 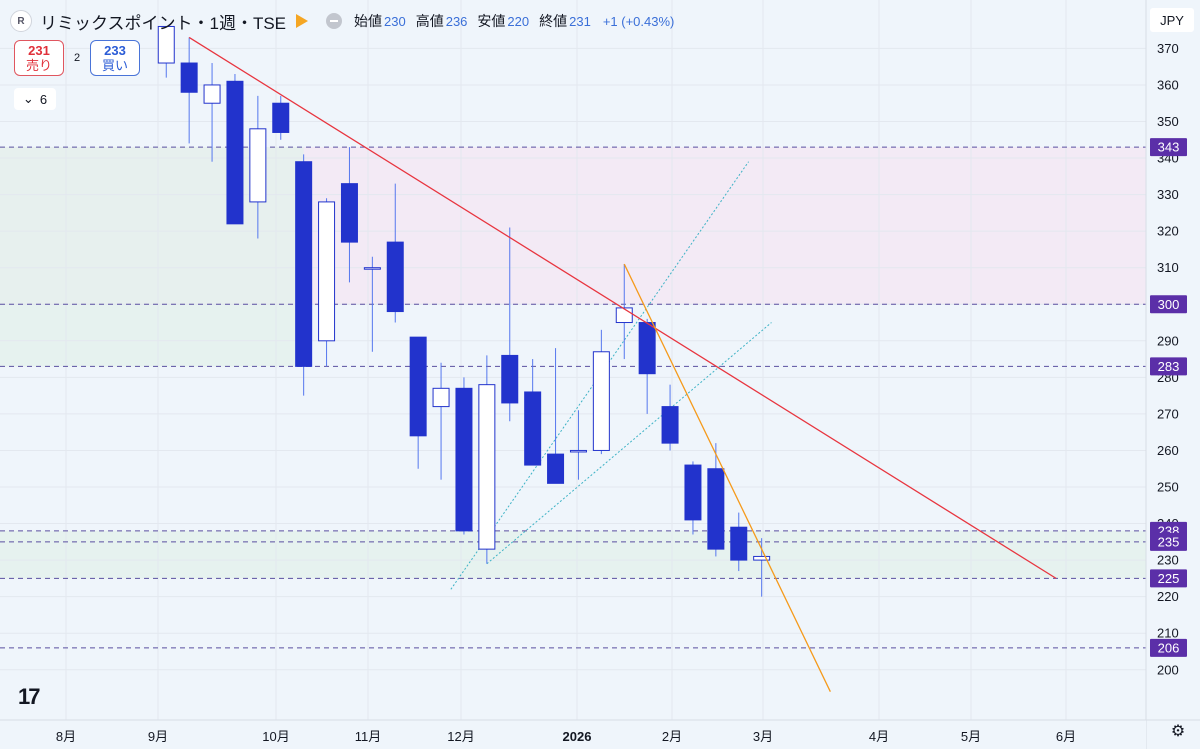 I want to click on currency-button: JPY, so click(x=1172, y=20).